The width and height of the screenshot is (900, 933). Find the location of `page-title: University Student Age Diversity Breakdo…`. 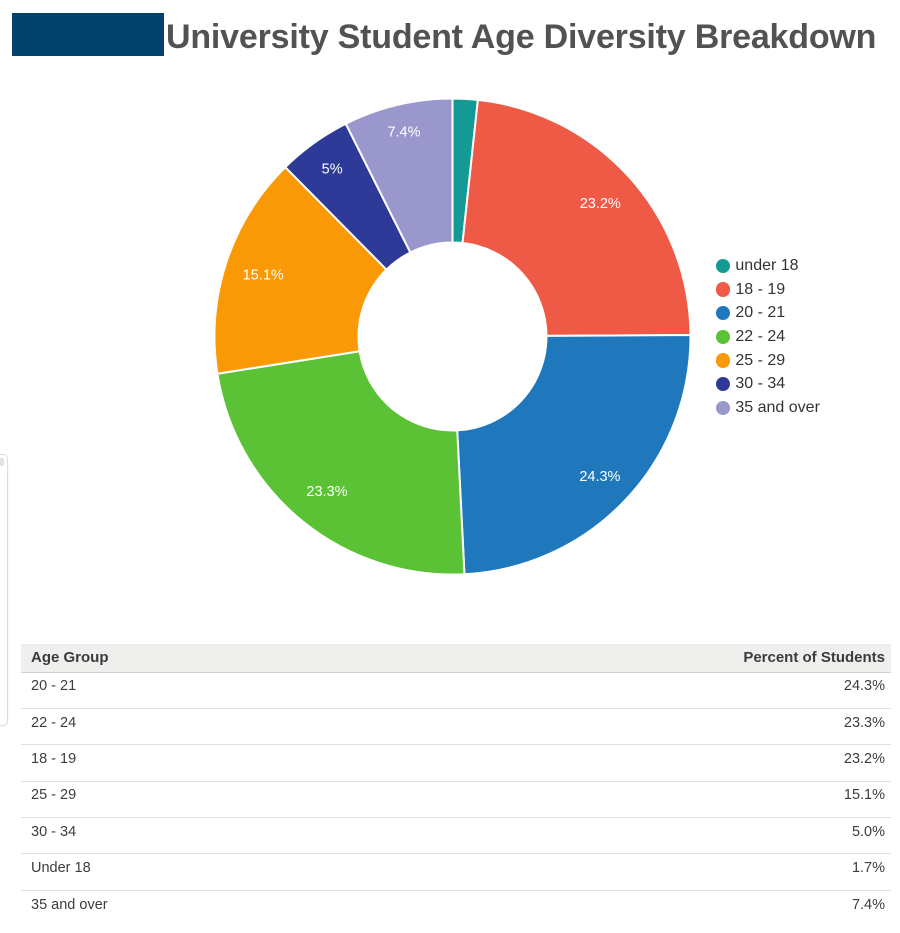

page-title: University Student Age Diversity Breakdo… is located at coordinates (521, 37).